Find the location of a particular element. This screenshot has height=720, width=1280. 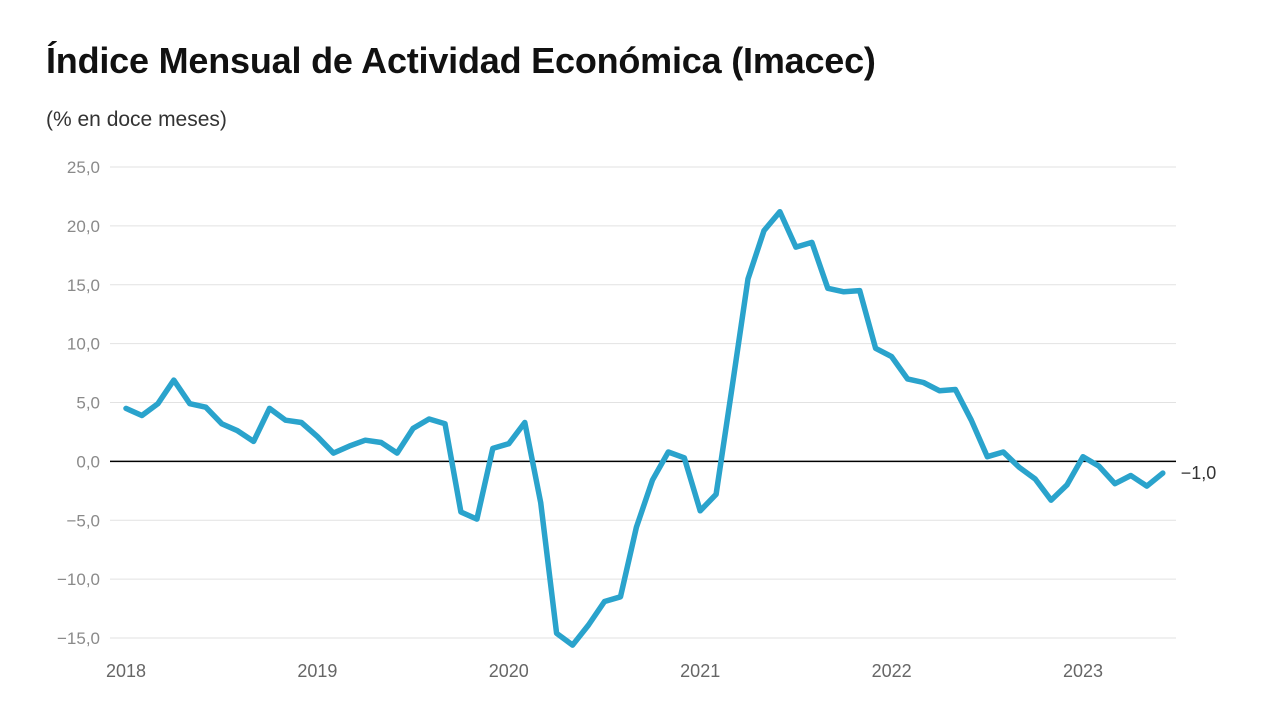

y-tick-label: 5,0 is located at coordinates (88, 403).